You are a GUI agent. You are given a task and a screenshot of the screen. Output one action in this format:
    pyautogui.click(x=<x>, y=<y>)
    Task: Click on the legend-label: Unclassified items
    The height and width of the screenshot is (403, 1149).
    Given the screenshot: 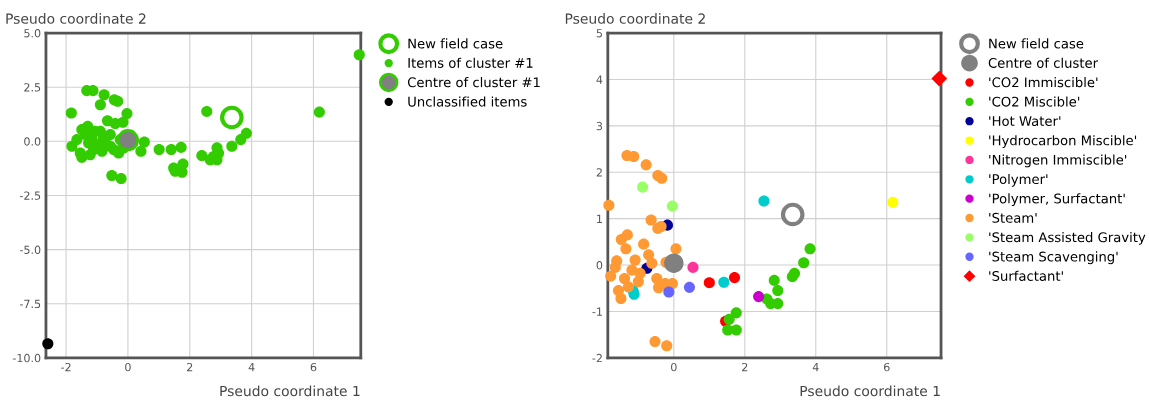 What is the action you would take?
    pyautogui.click(x=467, y=101)
    